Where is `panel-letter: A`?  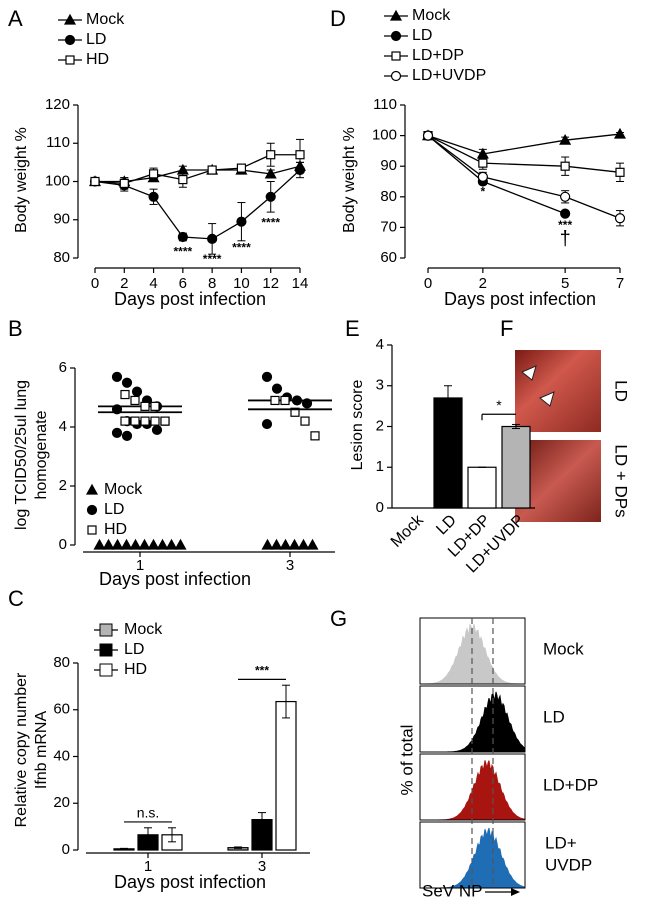
panel-letter: A is located at coordinates (15, 18).